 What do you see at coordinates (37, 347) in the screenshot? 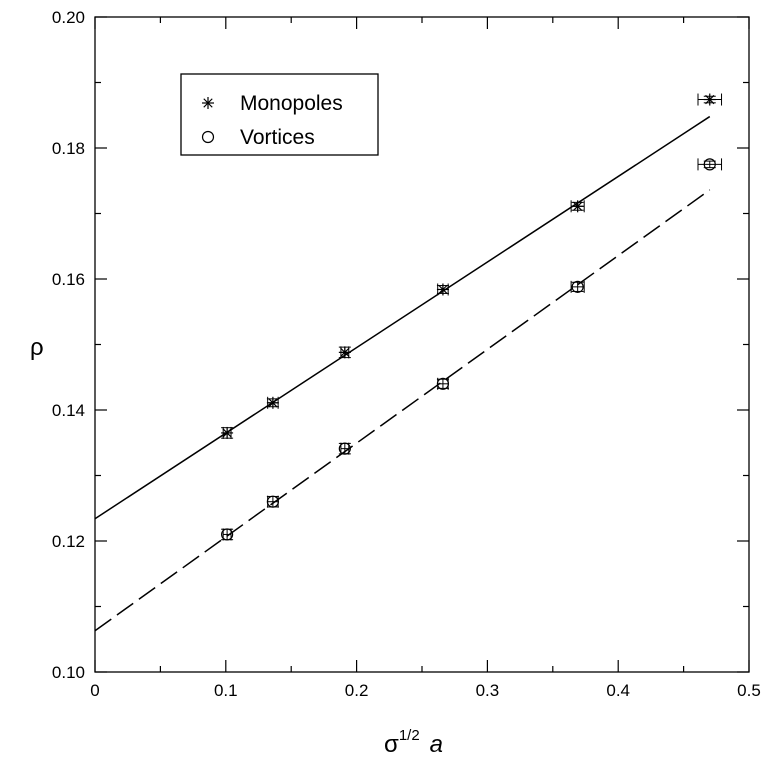
I see `y-axis-label: ρ` at bounding box center [37, 347].